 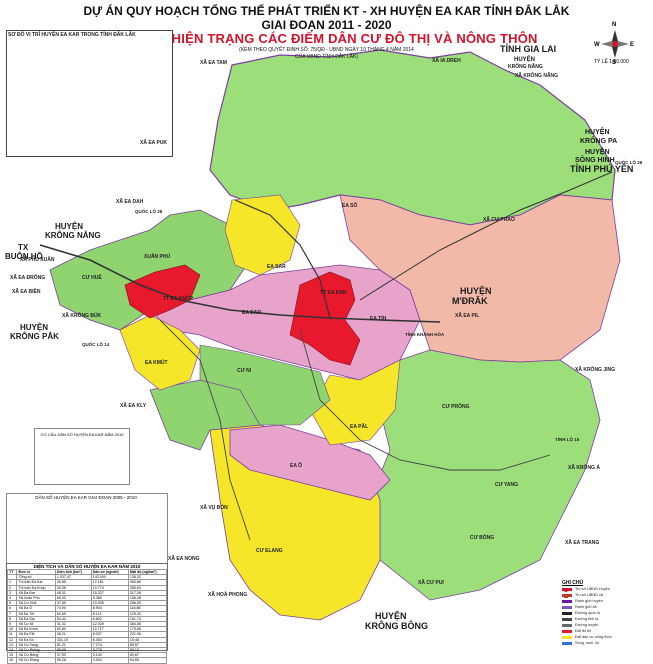 What do you see at coordinates (588, 613) in the screenshot?
I see `legend-label: Đường quốc lộ` at bounding box center [588, 613].